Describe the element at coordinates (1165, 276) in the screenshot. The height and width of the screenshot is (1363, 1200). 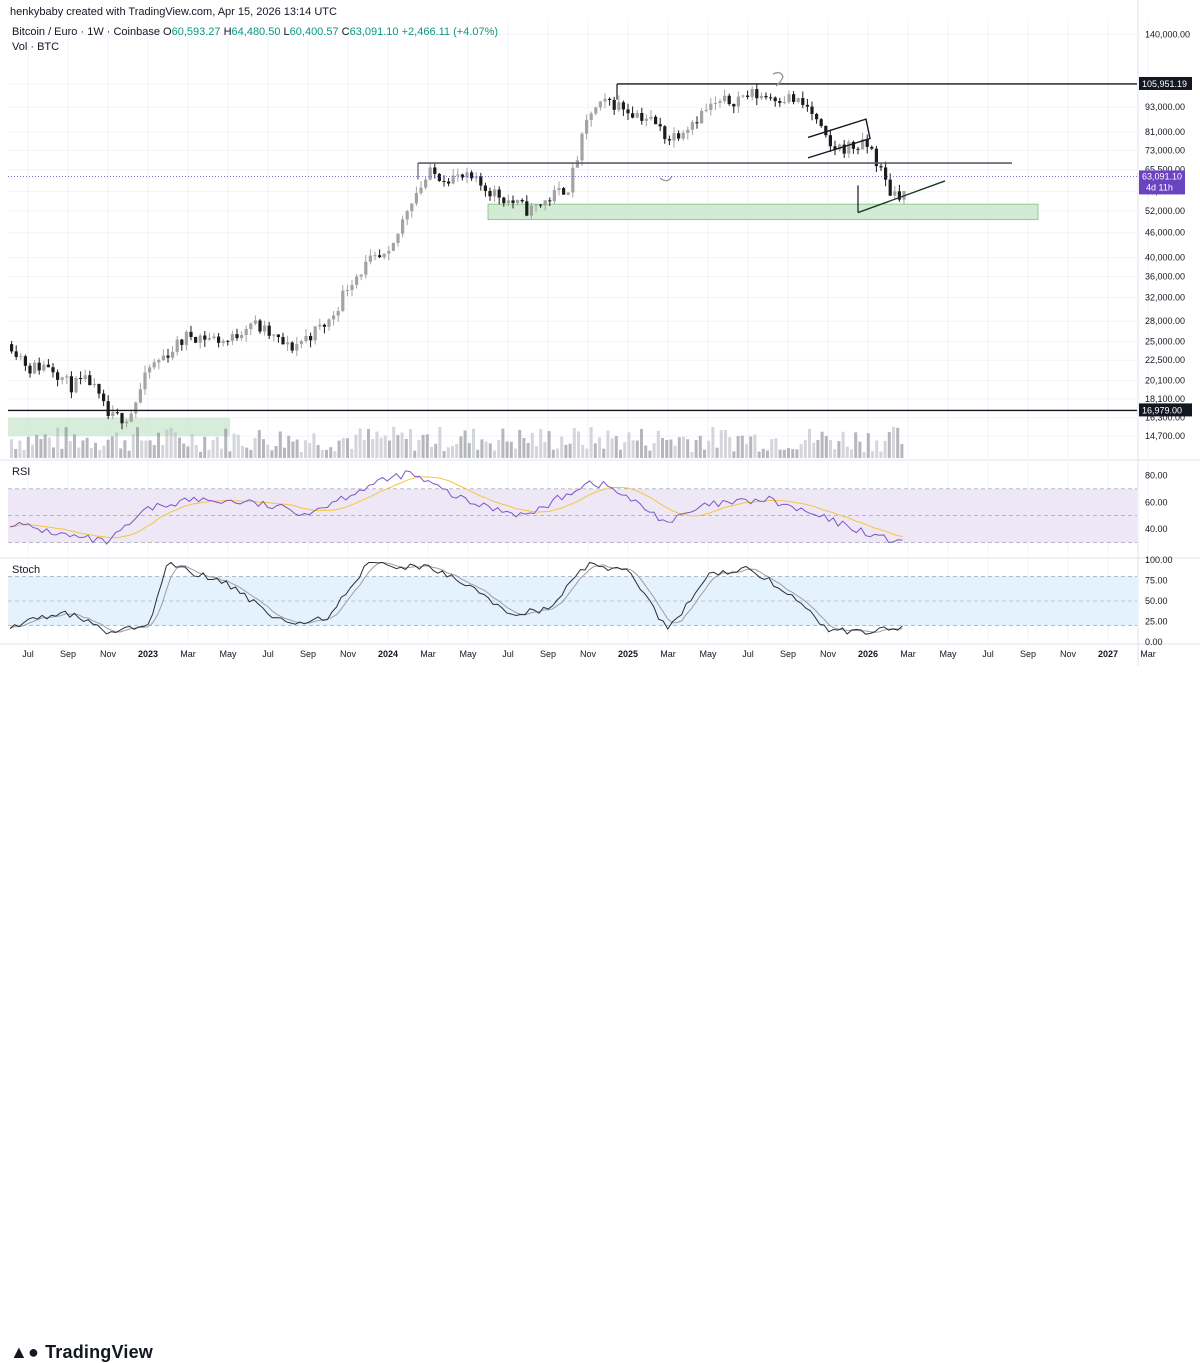
I see `price-axis-label: 36,000.00` at that location.